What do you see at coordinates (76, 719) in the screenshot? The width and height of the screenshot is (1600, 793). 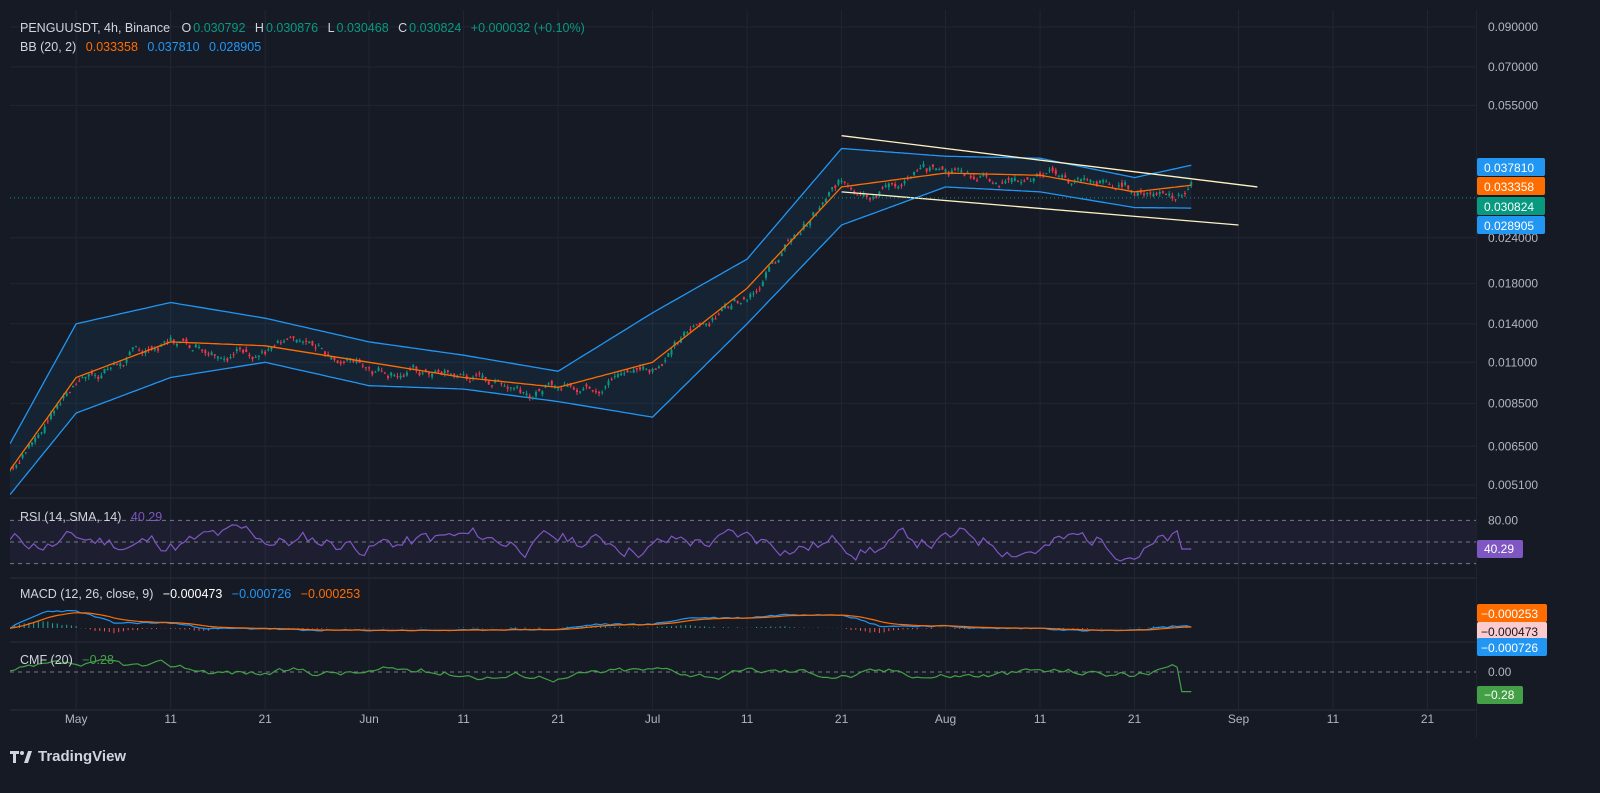 I see `x-tick-label: May` at bounding box center [76, 719].